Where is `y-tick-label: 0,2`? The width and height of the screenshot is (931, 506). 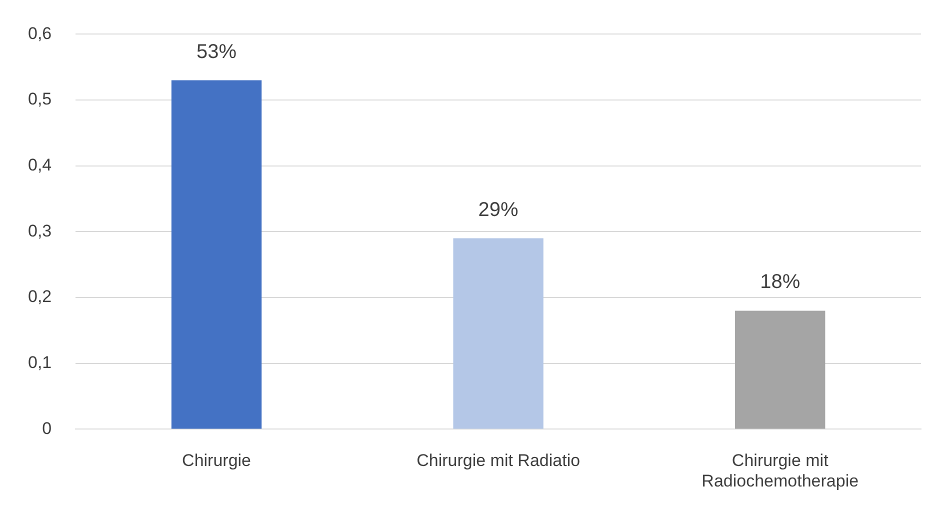 y-tick-label: 0,2 is located at coordinates (40, 296).